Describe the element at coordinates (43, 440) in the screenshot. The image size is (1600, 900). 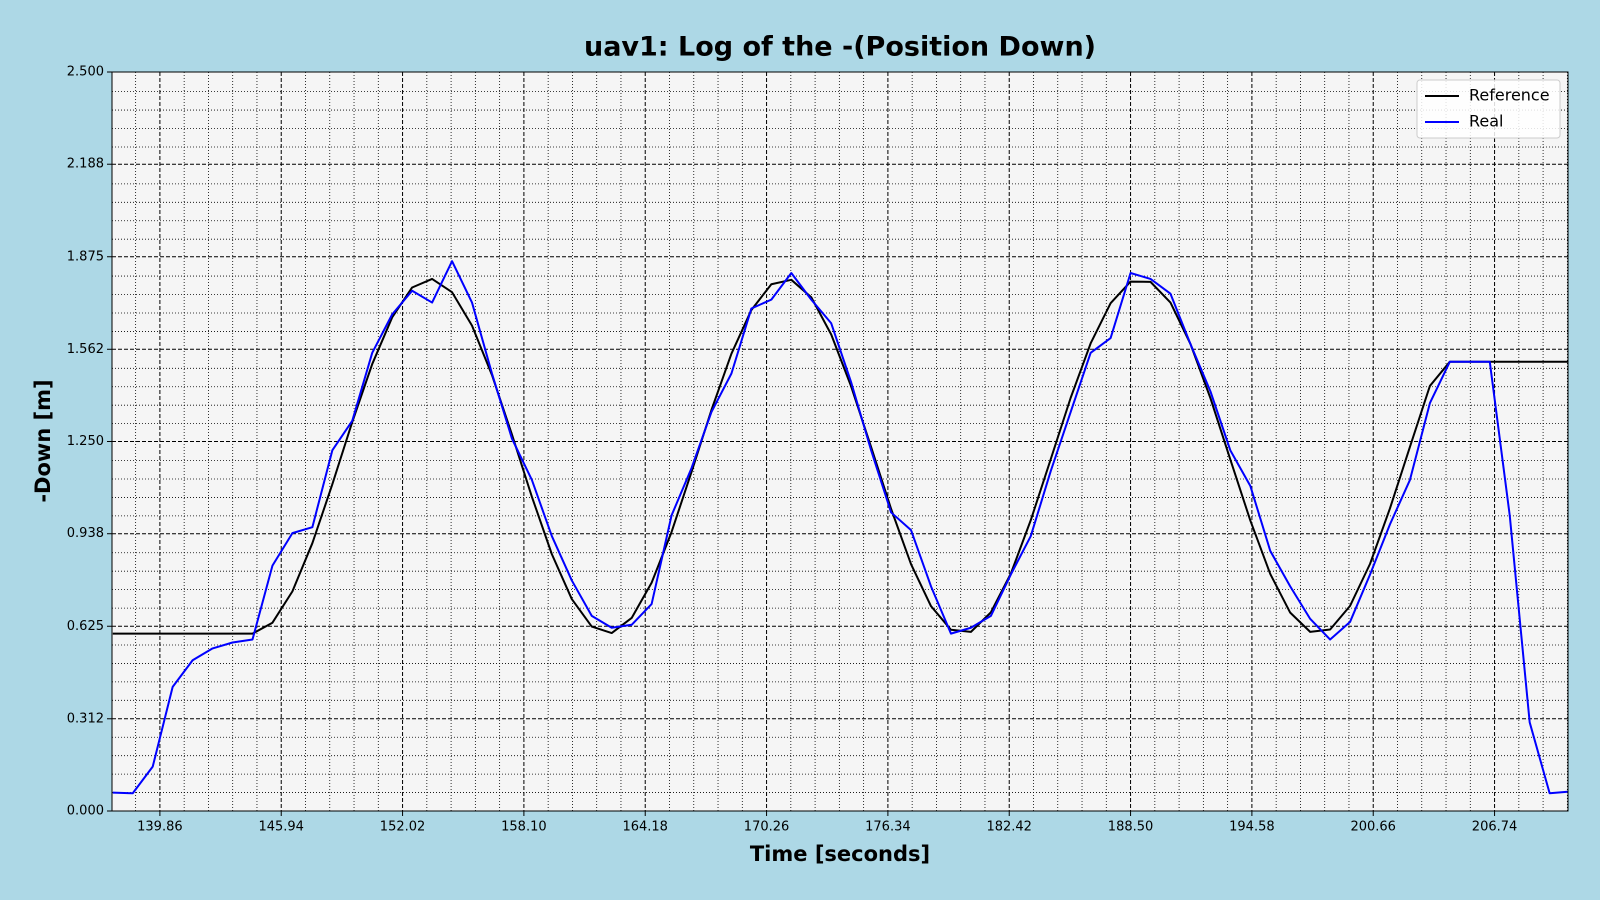
I see `y-axis-label: -Down [m]` at that location.